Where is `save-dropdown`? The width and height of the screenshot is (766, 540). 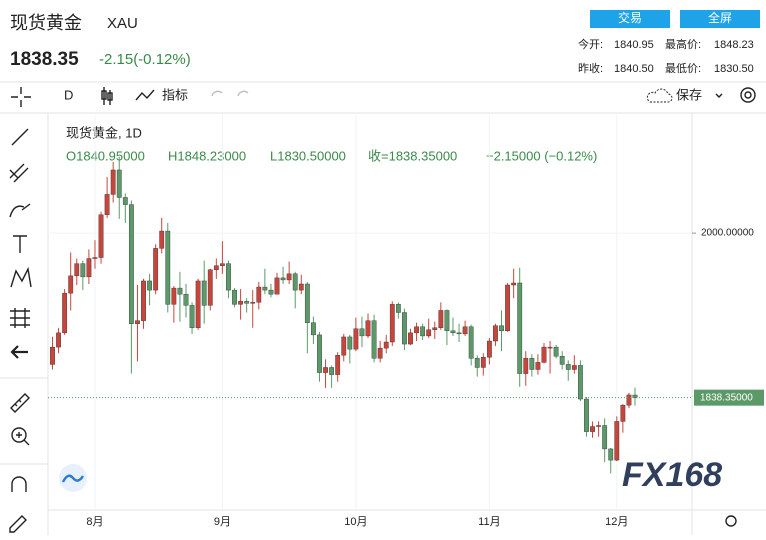 save-dropdown is located at coordinates (719, 95).